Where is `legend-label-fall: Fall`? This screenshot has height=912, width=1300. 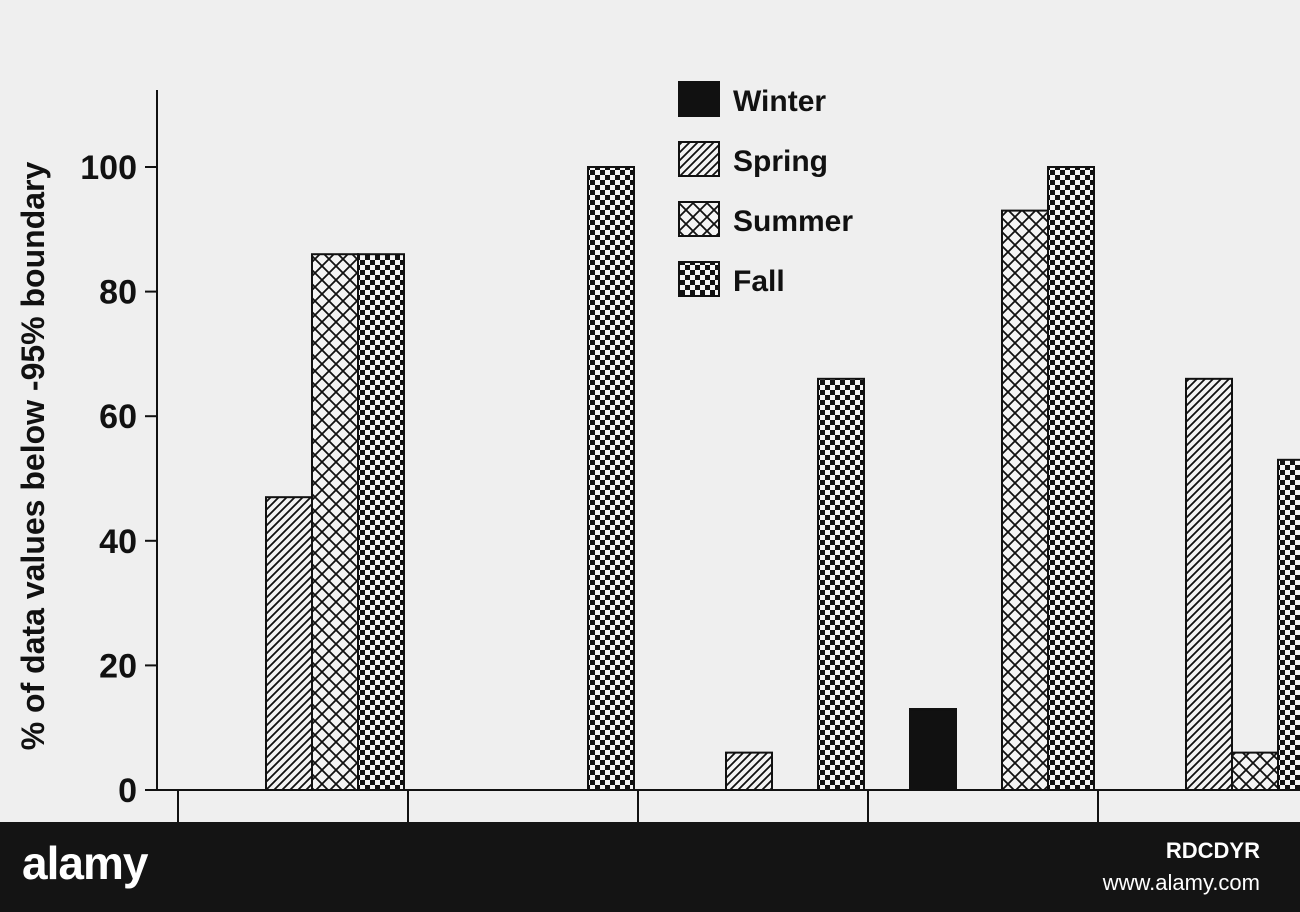
legend-label-fall: Fall is located at coordinates (759, 281).